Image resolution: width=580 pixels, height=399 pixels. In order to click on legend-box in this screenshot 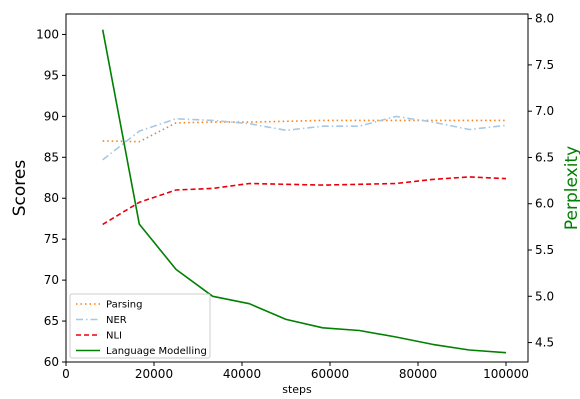, I will do `click(140, 326)`.